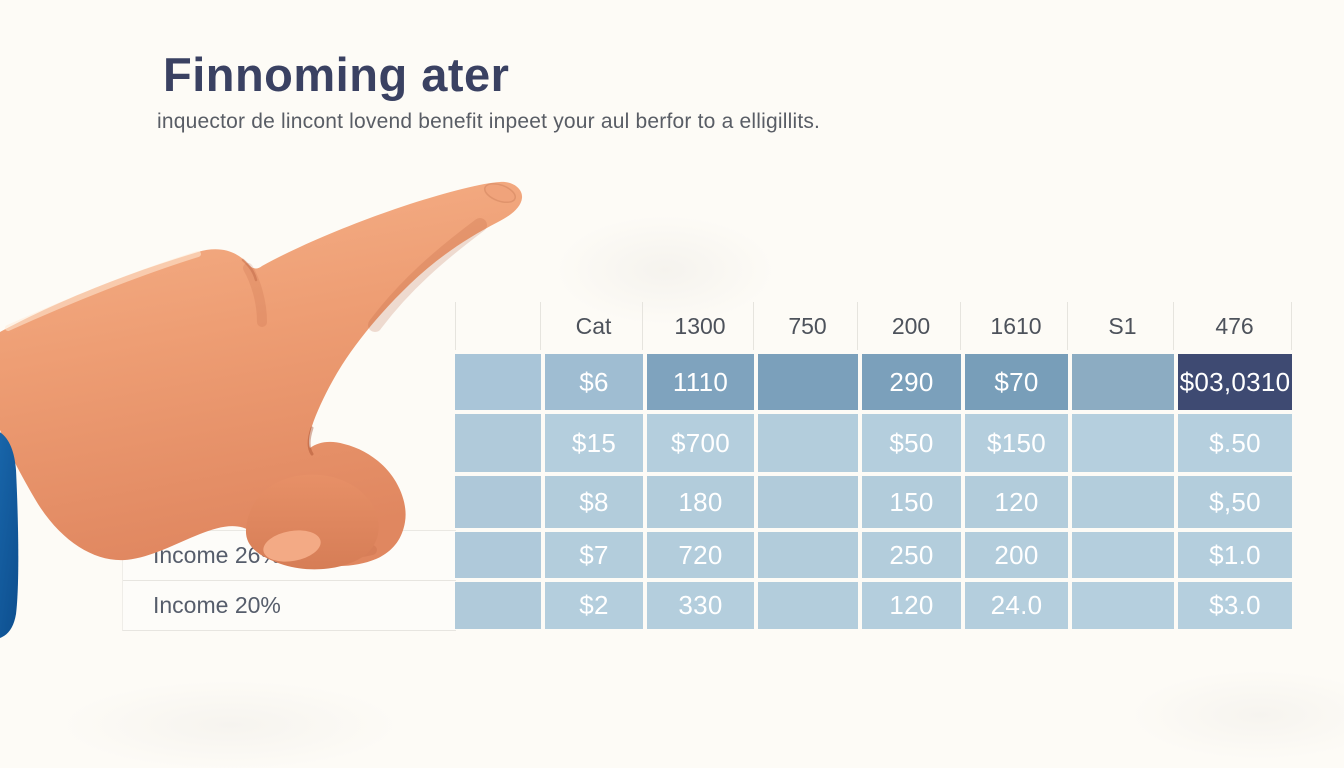  Describe the element at coordinates (594, 326) in the screenshot. I see `table-header-cell: Cat` at that location.